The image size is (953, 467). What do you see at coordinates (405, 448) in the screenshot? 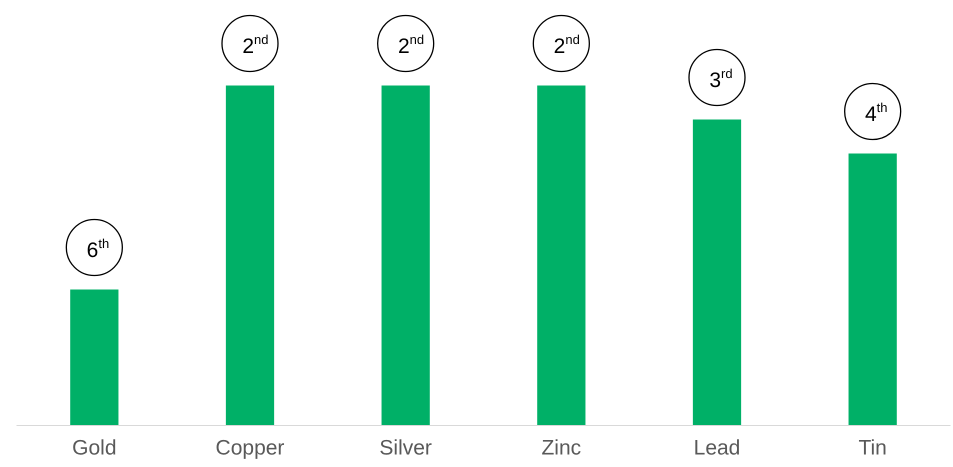
I see `x-tick-label: Silver` at bounding box center [405, 448].